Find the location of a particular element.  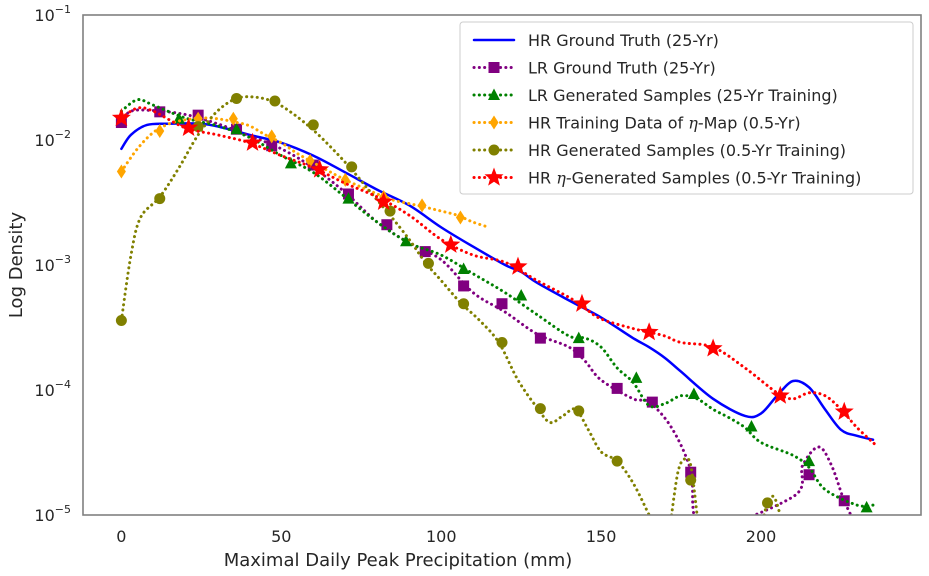

x-tick-label: 200 is located at coordinates (761, 536).